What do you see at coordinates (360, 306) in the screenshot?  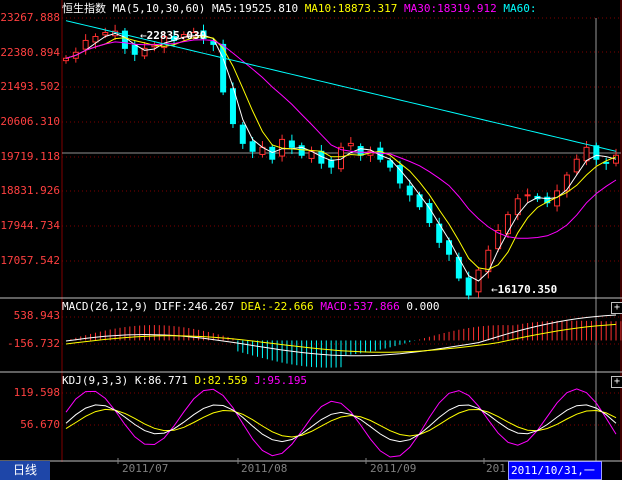 I see `macd-value: MACD:537.866` at bounding box center [360, 306].